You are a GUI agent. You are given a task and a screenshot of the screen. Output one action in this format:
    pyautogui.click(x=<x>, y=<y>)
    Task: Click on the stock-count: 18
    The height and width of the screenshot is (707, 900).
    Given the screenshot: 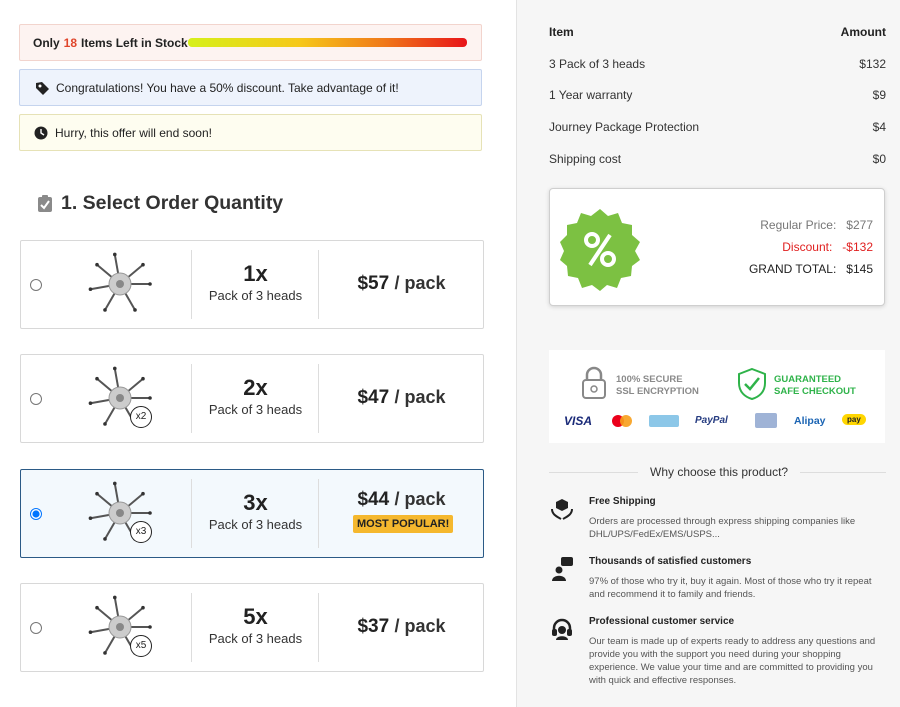 What is the action you would take?
    pyautogui.click(x=70, y=42)
    